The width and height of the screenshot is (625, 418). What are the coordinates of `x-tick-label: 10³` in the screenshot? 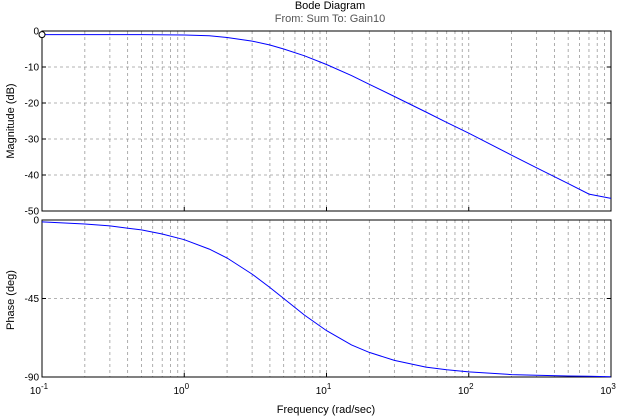 It's located at (608, 389).